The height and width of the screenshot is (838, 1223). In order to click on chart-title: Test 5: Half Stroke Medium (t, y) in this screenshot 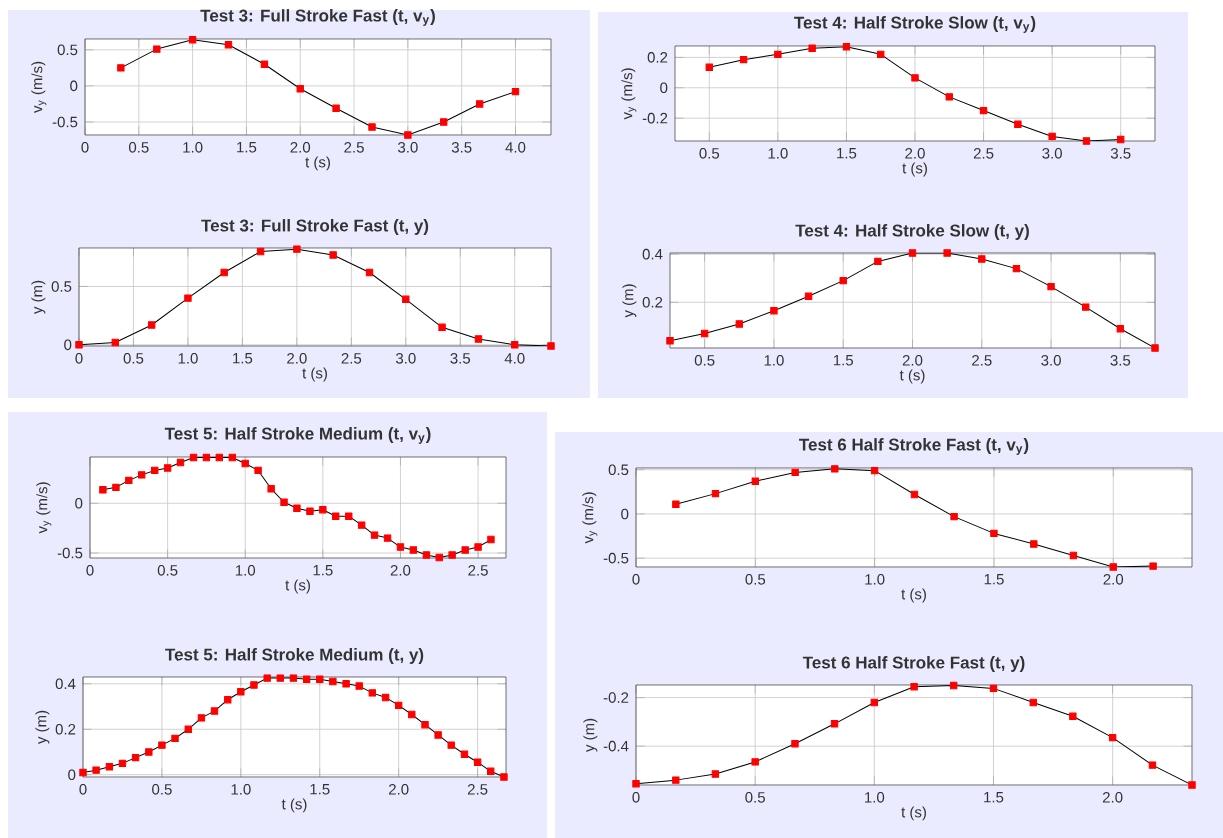, I will do `click(294, 656)`.